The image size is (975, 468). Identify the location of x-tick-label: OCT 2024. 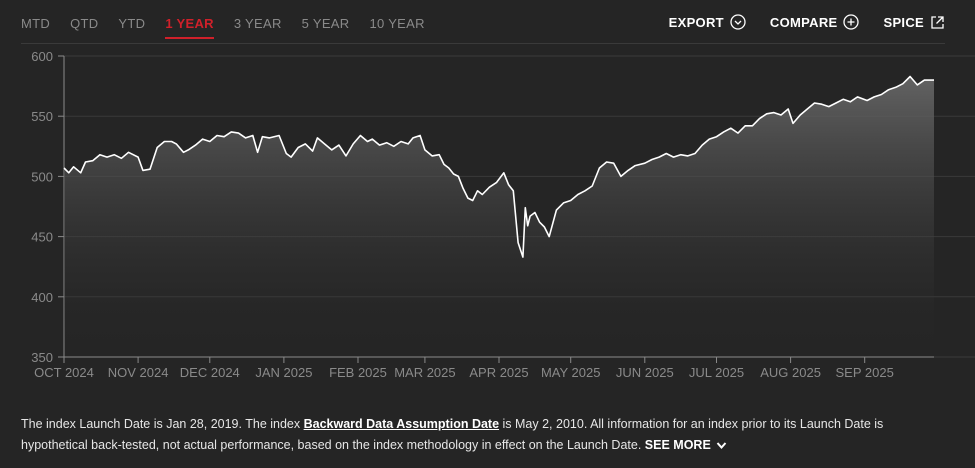
(64, 372).